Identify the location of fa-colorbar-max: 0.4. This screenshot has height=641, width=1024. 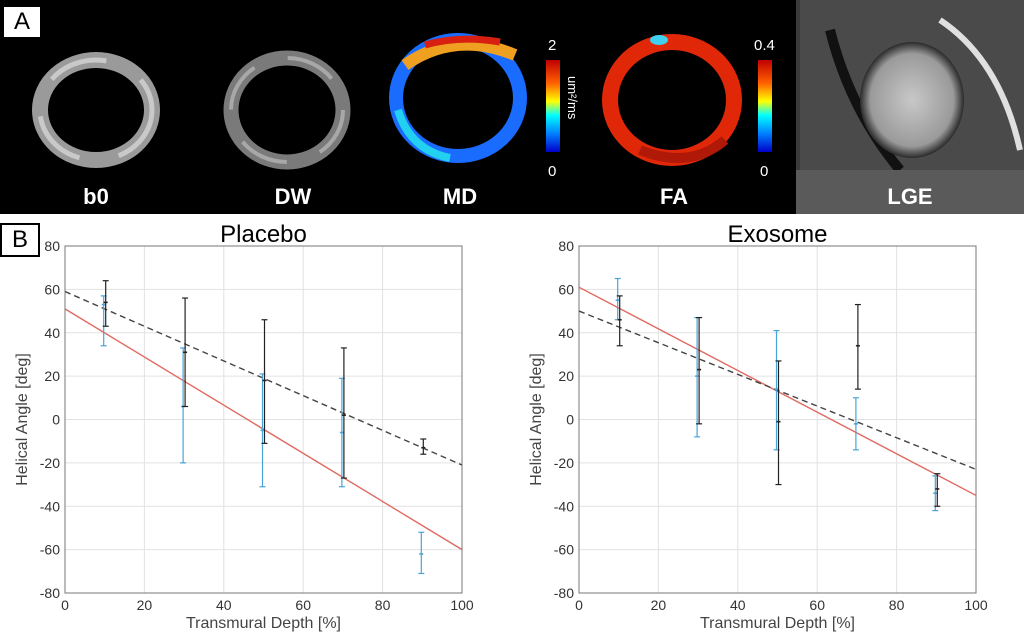
(764, 45).